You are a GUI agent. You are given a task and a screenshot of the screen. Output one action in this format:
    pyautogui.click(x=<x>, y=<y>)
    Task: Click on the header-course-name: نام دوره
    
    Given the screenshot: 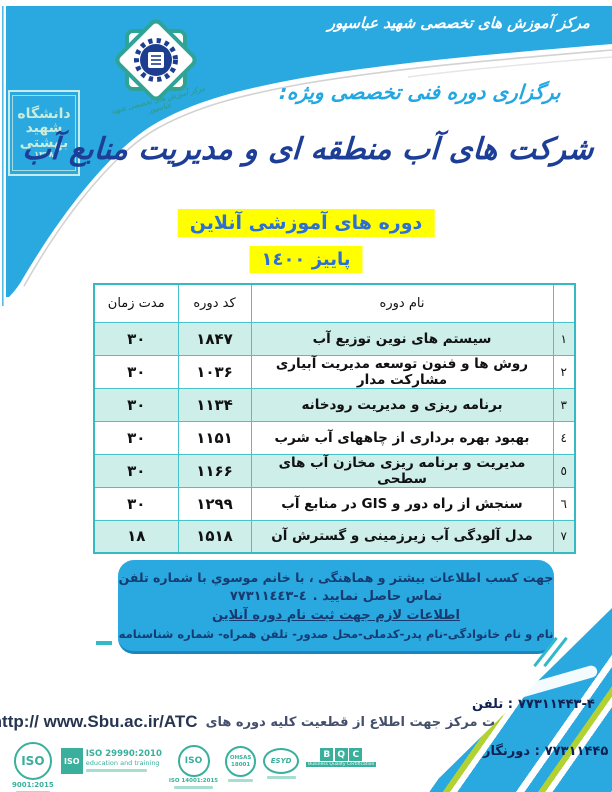 What is the action you would take?
    pyautogui.click(x=402, y=303)
    